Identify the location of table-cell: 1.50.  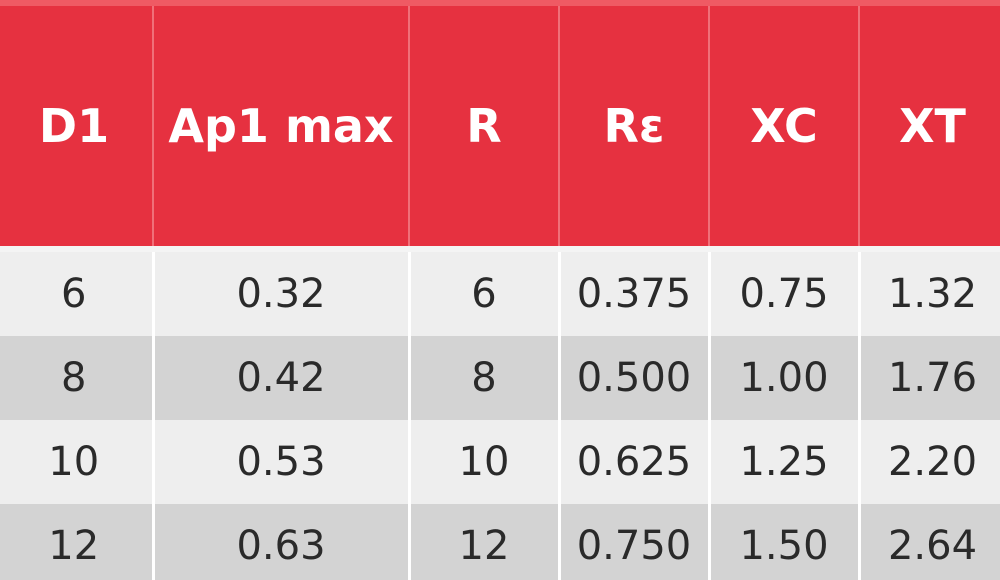
(784, 542).